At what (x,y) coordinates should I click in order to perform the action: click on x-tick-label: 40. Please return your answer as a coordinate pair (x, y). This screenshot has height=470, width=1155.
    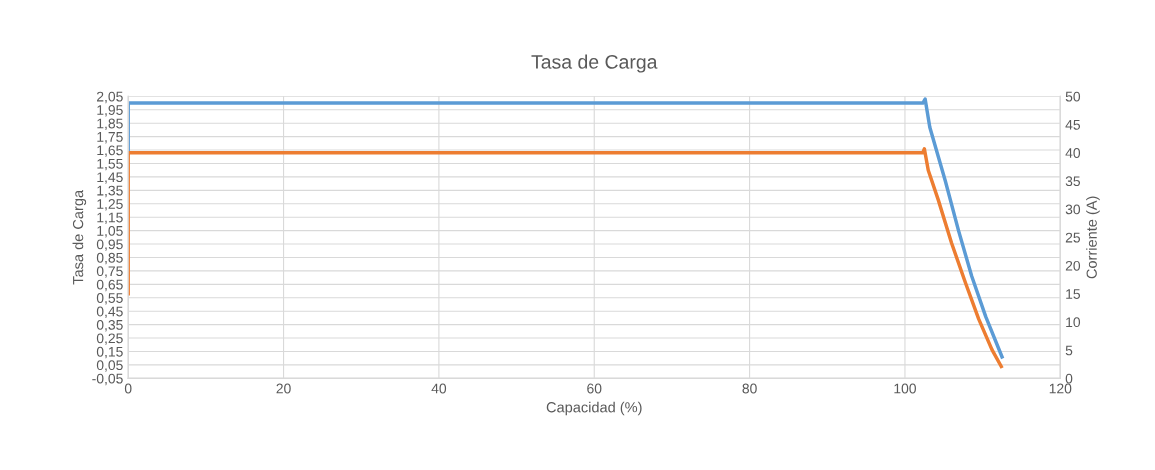
    Looking at the image, I should click on (439, 388).